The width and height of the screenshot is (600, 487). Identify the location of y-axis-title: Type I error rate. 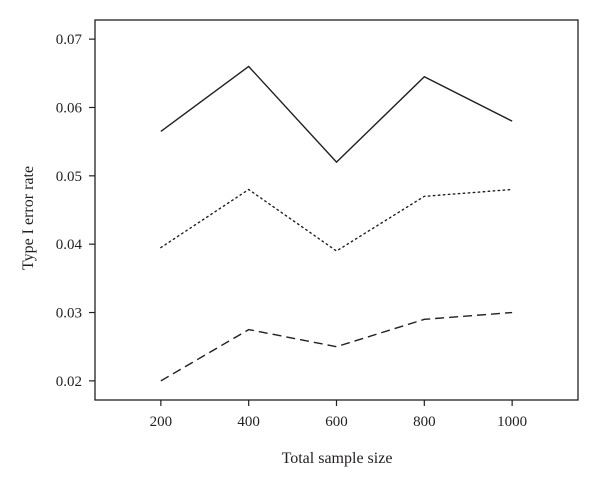
(28, 218).